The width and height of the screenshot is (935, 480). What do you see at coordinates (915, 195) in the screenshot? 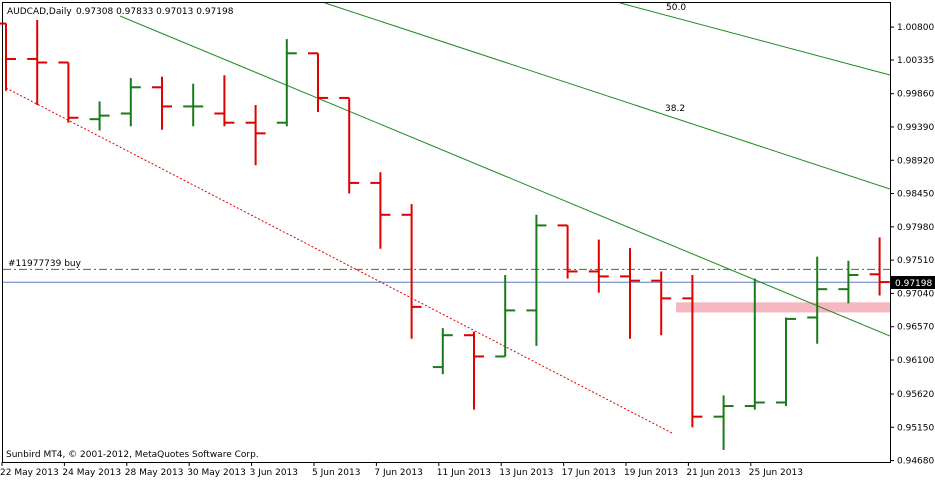
I see `y-axis-tick-label: 0.98450` at bounding box center [915, 195].